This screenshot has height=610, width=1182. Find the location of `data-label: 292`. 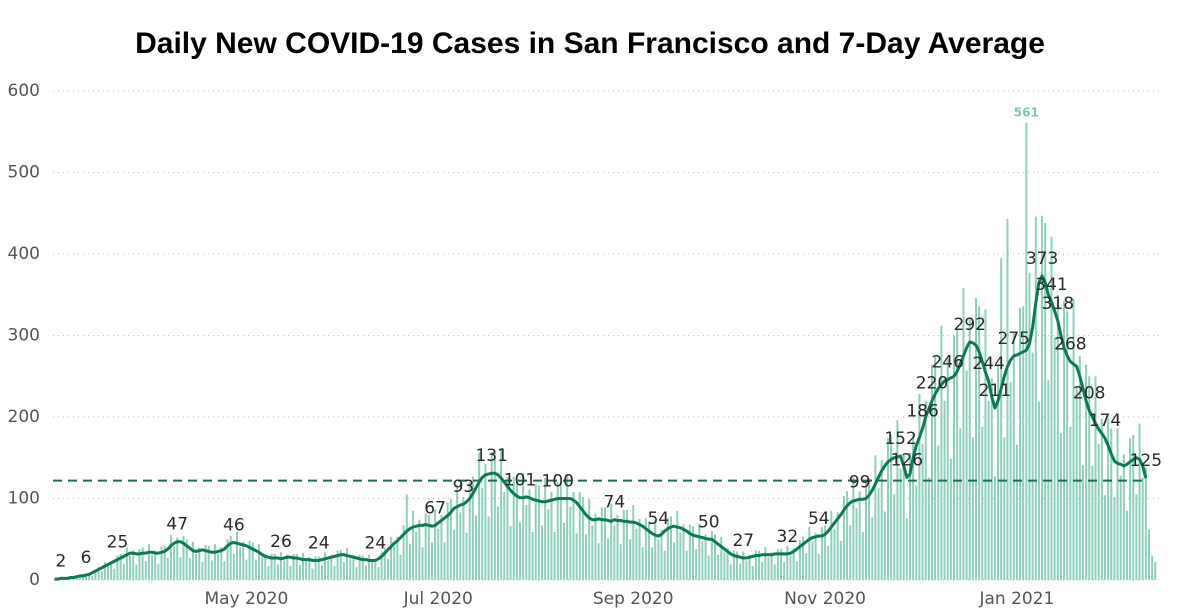

data-label: 292 is located at coordinates (970, 325).